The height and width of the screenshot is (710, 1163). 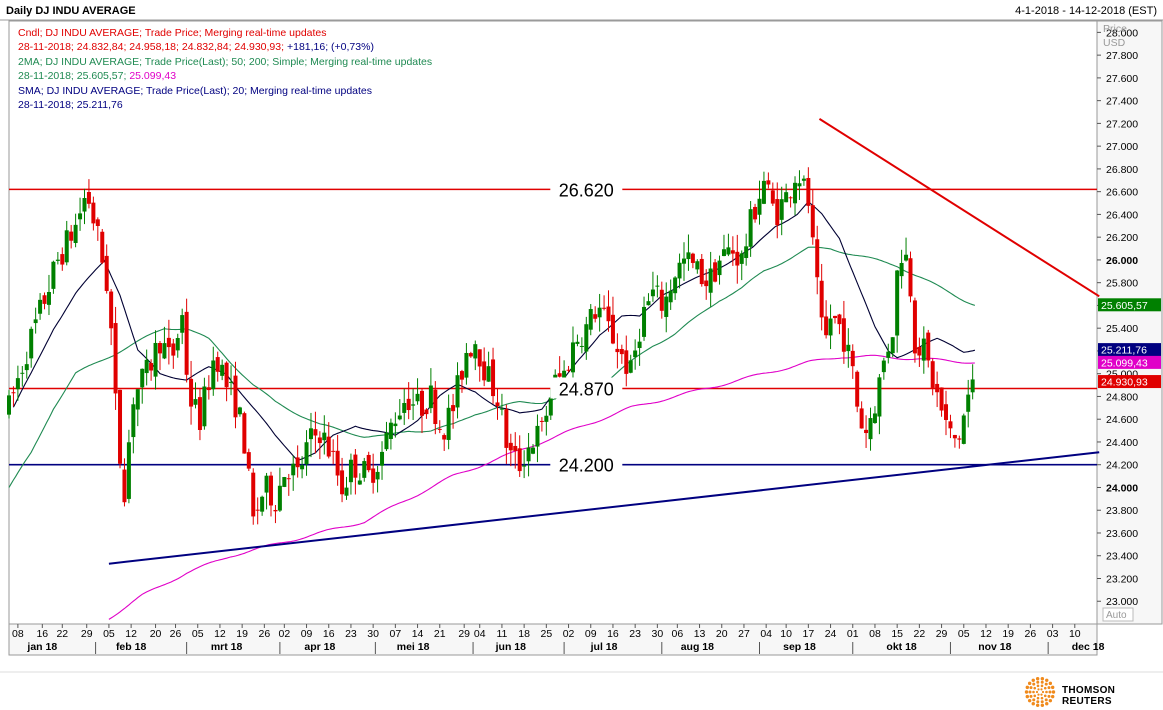 What do you see at coordinates (1122, 602) in the screenshot?
I see `y-tick-label: 23.000` at bounding box center [1122, 602].